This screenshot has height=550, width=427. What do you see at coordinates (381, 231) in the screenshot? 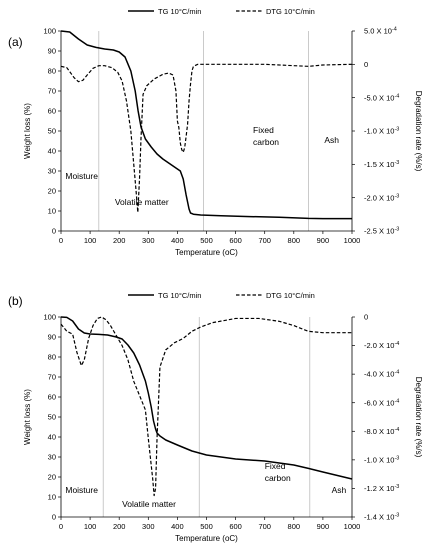
I see `y2-tick-label: -2.5 X 10-3` at bounding box center [381, 231].